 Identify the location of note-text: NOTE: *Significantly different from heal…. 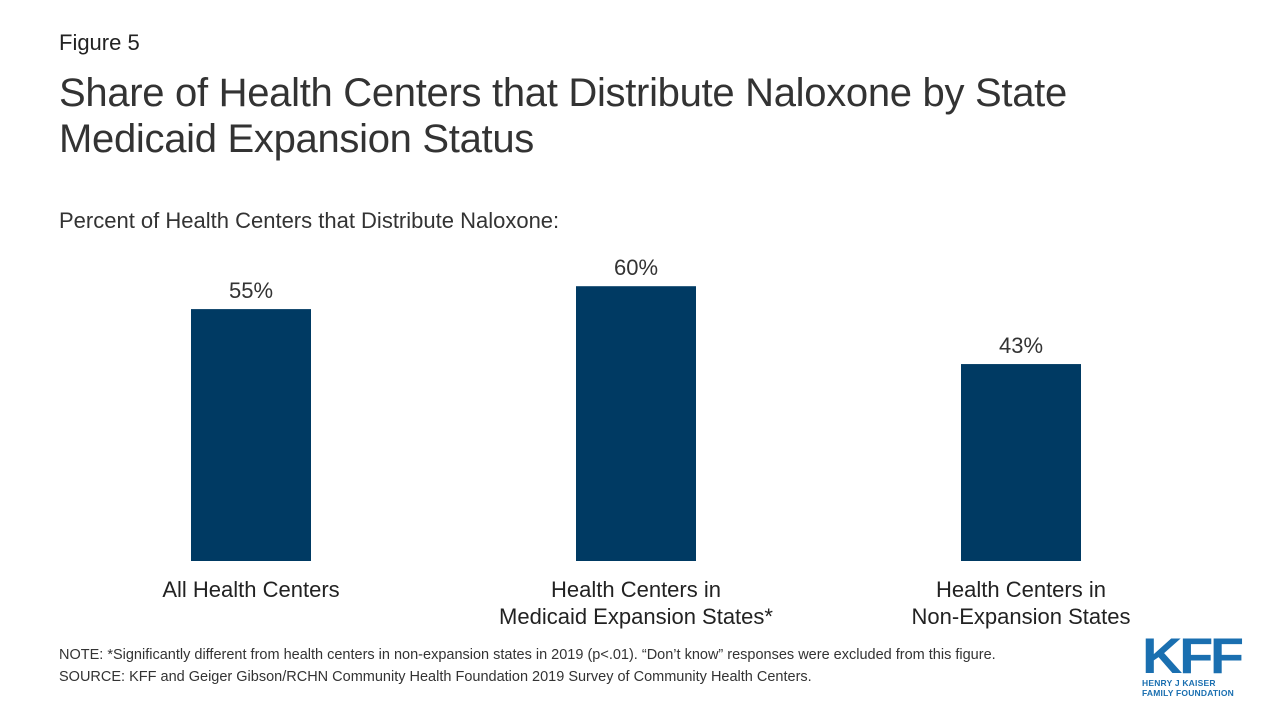
(527, 655).